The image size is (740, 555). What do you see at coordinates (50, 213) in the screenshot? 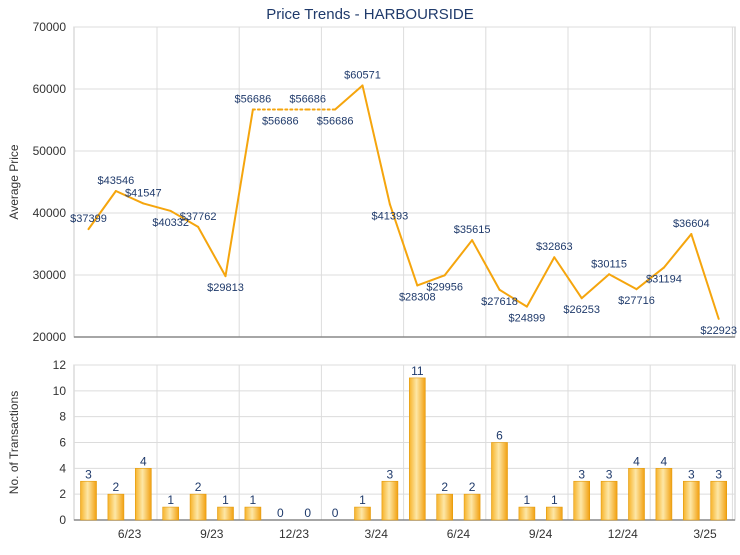
I see `price-y-tick-label: 40000` at bounding box center [50, 213].